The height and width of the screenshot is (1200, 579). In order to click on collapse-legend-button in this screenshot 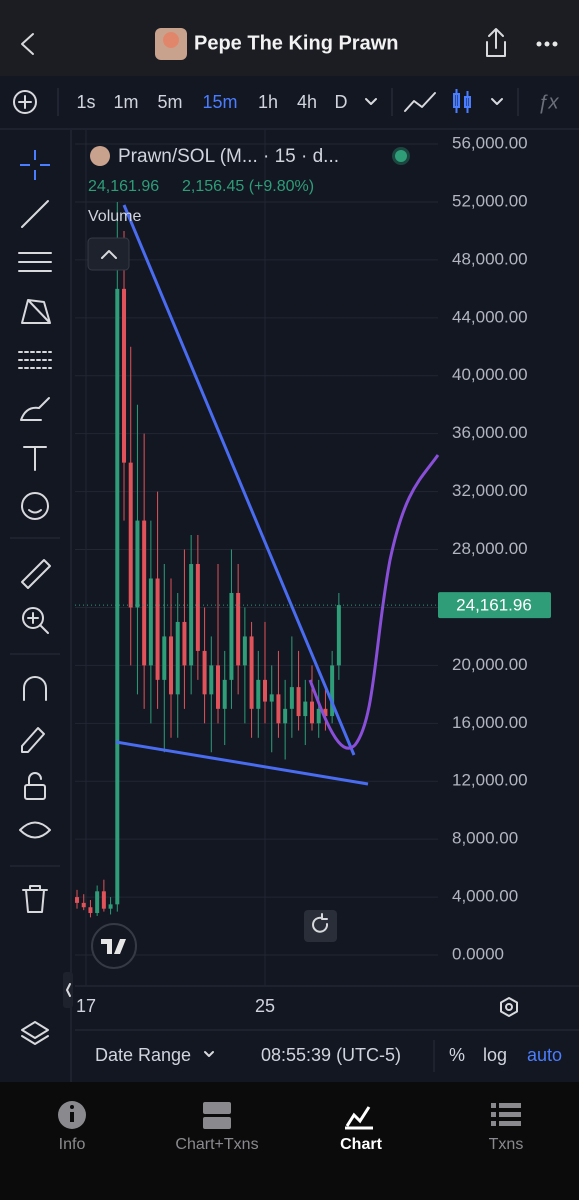, I will do `click(108, 254)`.